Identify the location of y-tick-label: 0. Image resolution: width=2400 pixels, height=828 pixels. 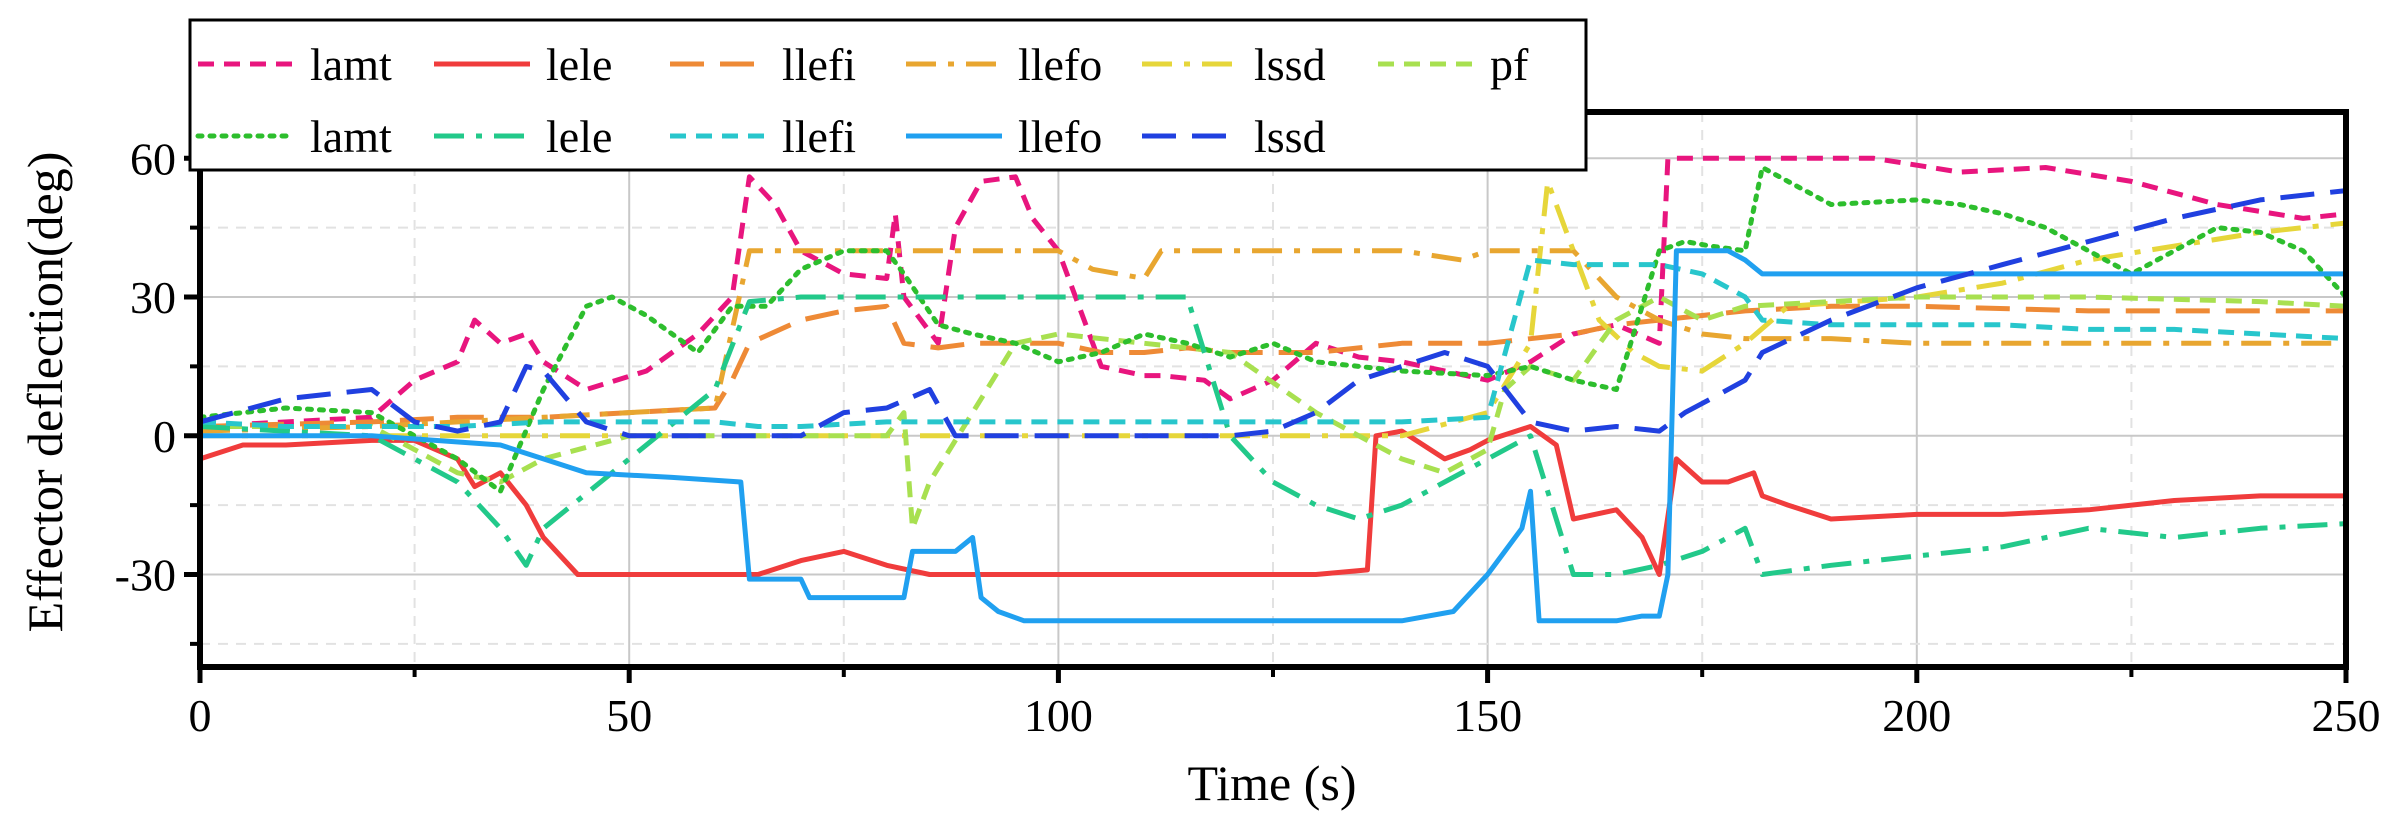
(164, 436).